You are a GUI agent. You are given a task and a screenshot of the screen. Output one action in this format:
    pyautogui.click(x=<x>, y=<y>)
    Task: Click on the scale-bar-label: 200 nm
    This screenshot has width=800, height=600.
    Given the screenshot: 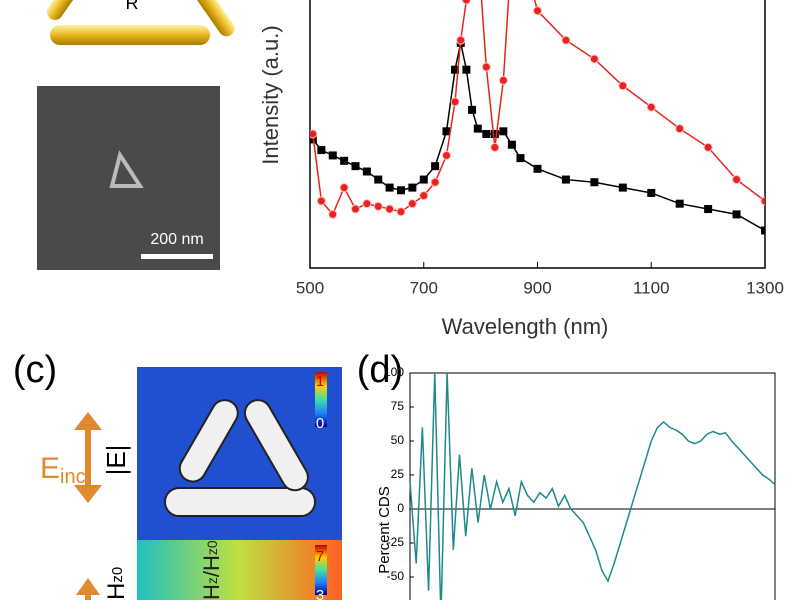 What is the action you would take?
    pyautogui.click(x=176, y=239)
    